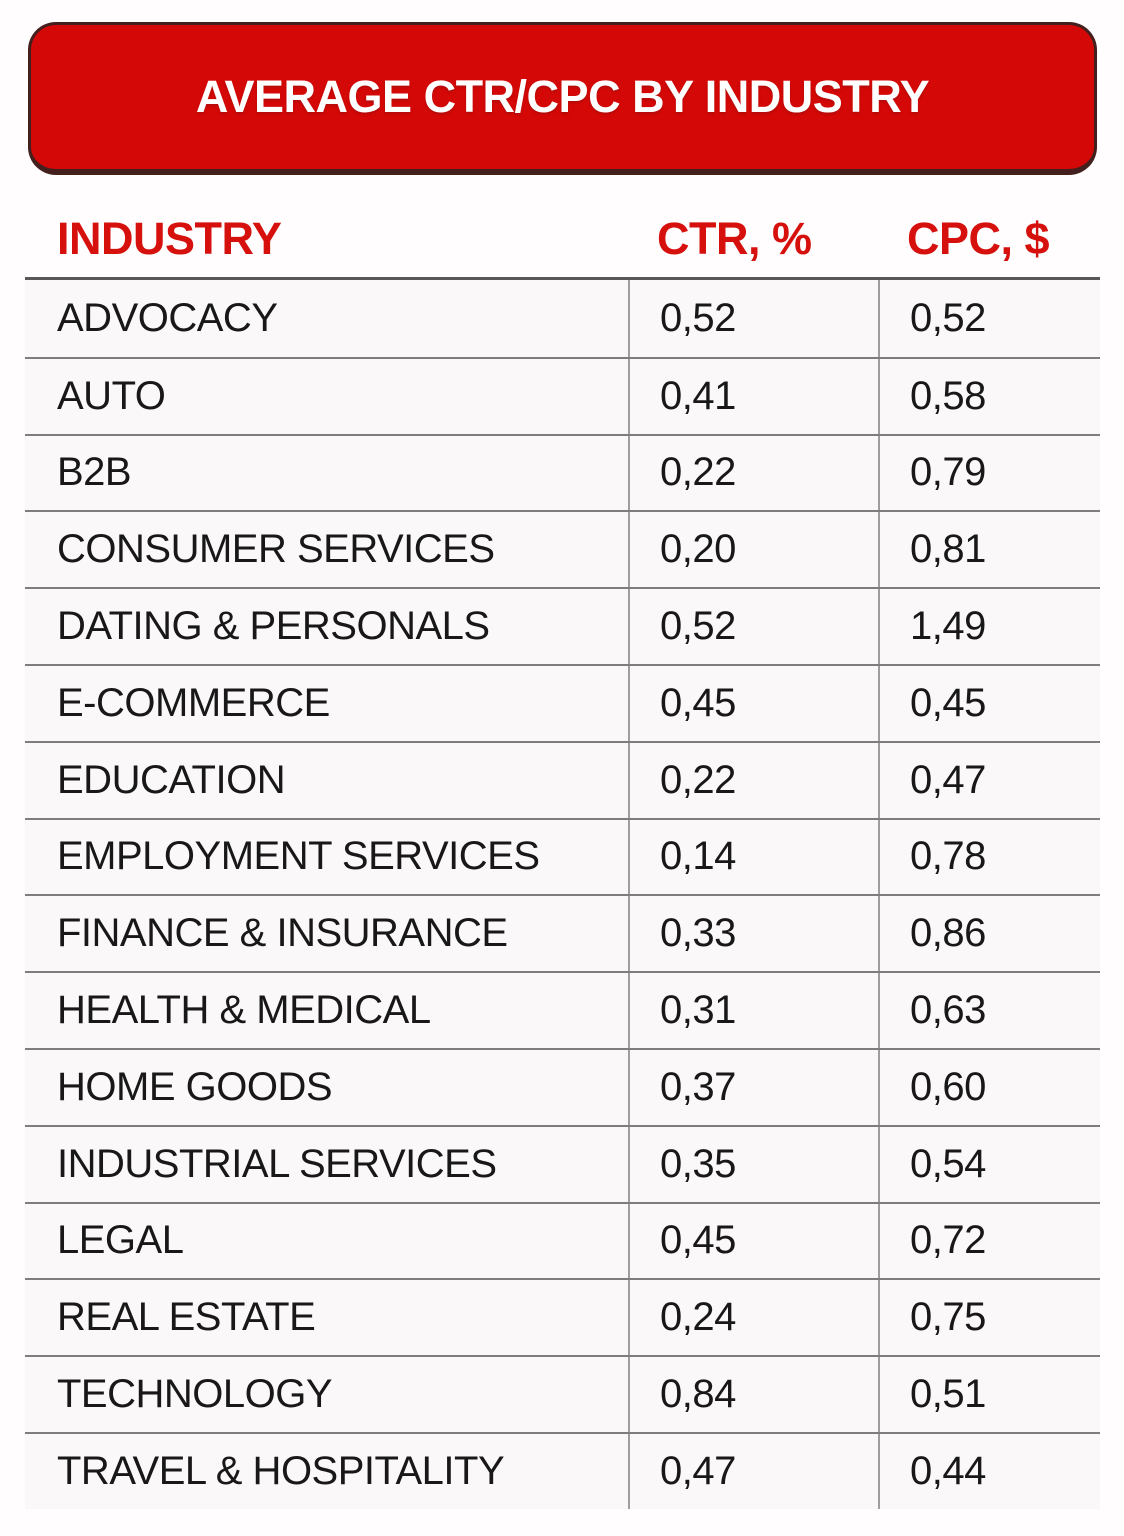  What do you see at coordinates (753, 1164) in the screenshot?
I see `cell-ctr: 0,35` at bounding box center [753, 1164].